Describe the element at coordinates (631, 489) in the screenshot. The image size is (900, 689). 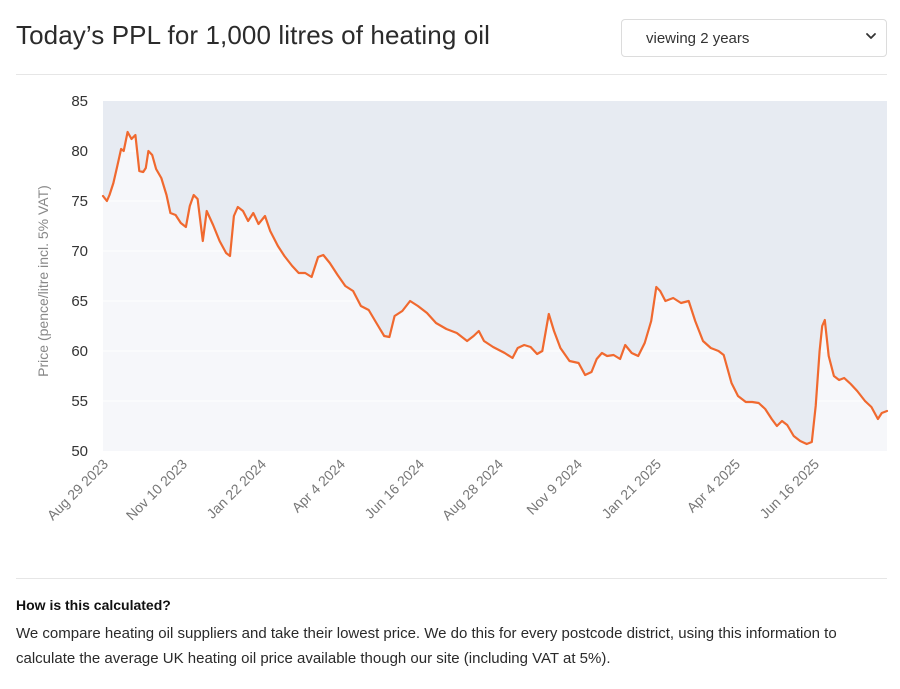
I see `x-tick-label: Jan 21 2025` at that location.